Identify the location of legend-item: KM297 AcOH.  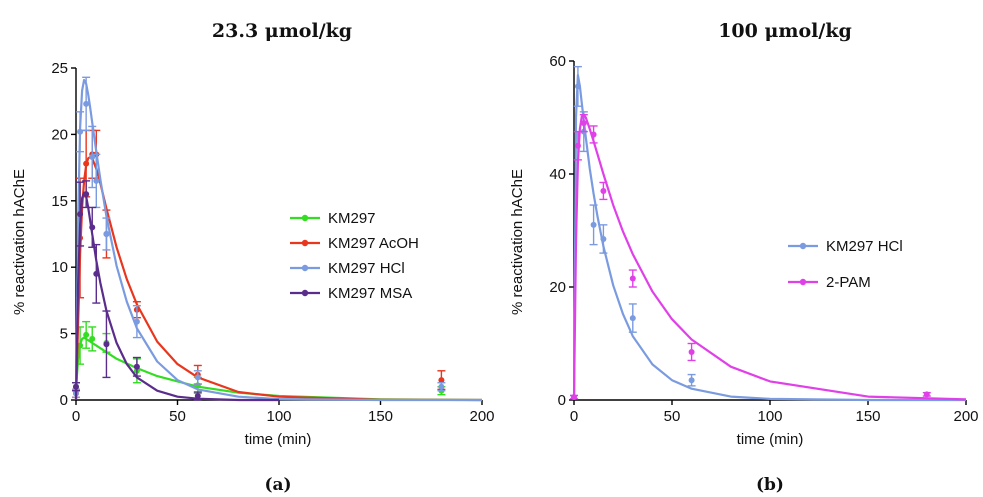
(354, 243).